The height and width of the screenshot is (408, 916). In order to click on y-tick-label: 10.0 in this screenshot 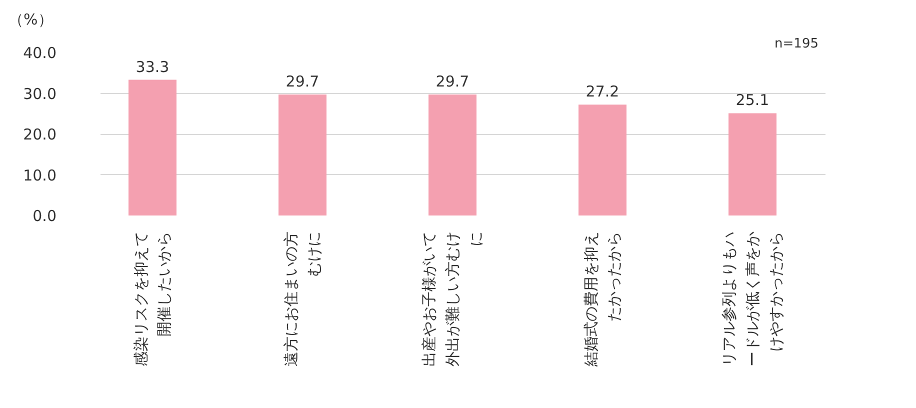, I will do `click(40, 175)`.